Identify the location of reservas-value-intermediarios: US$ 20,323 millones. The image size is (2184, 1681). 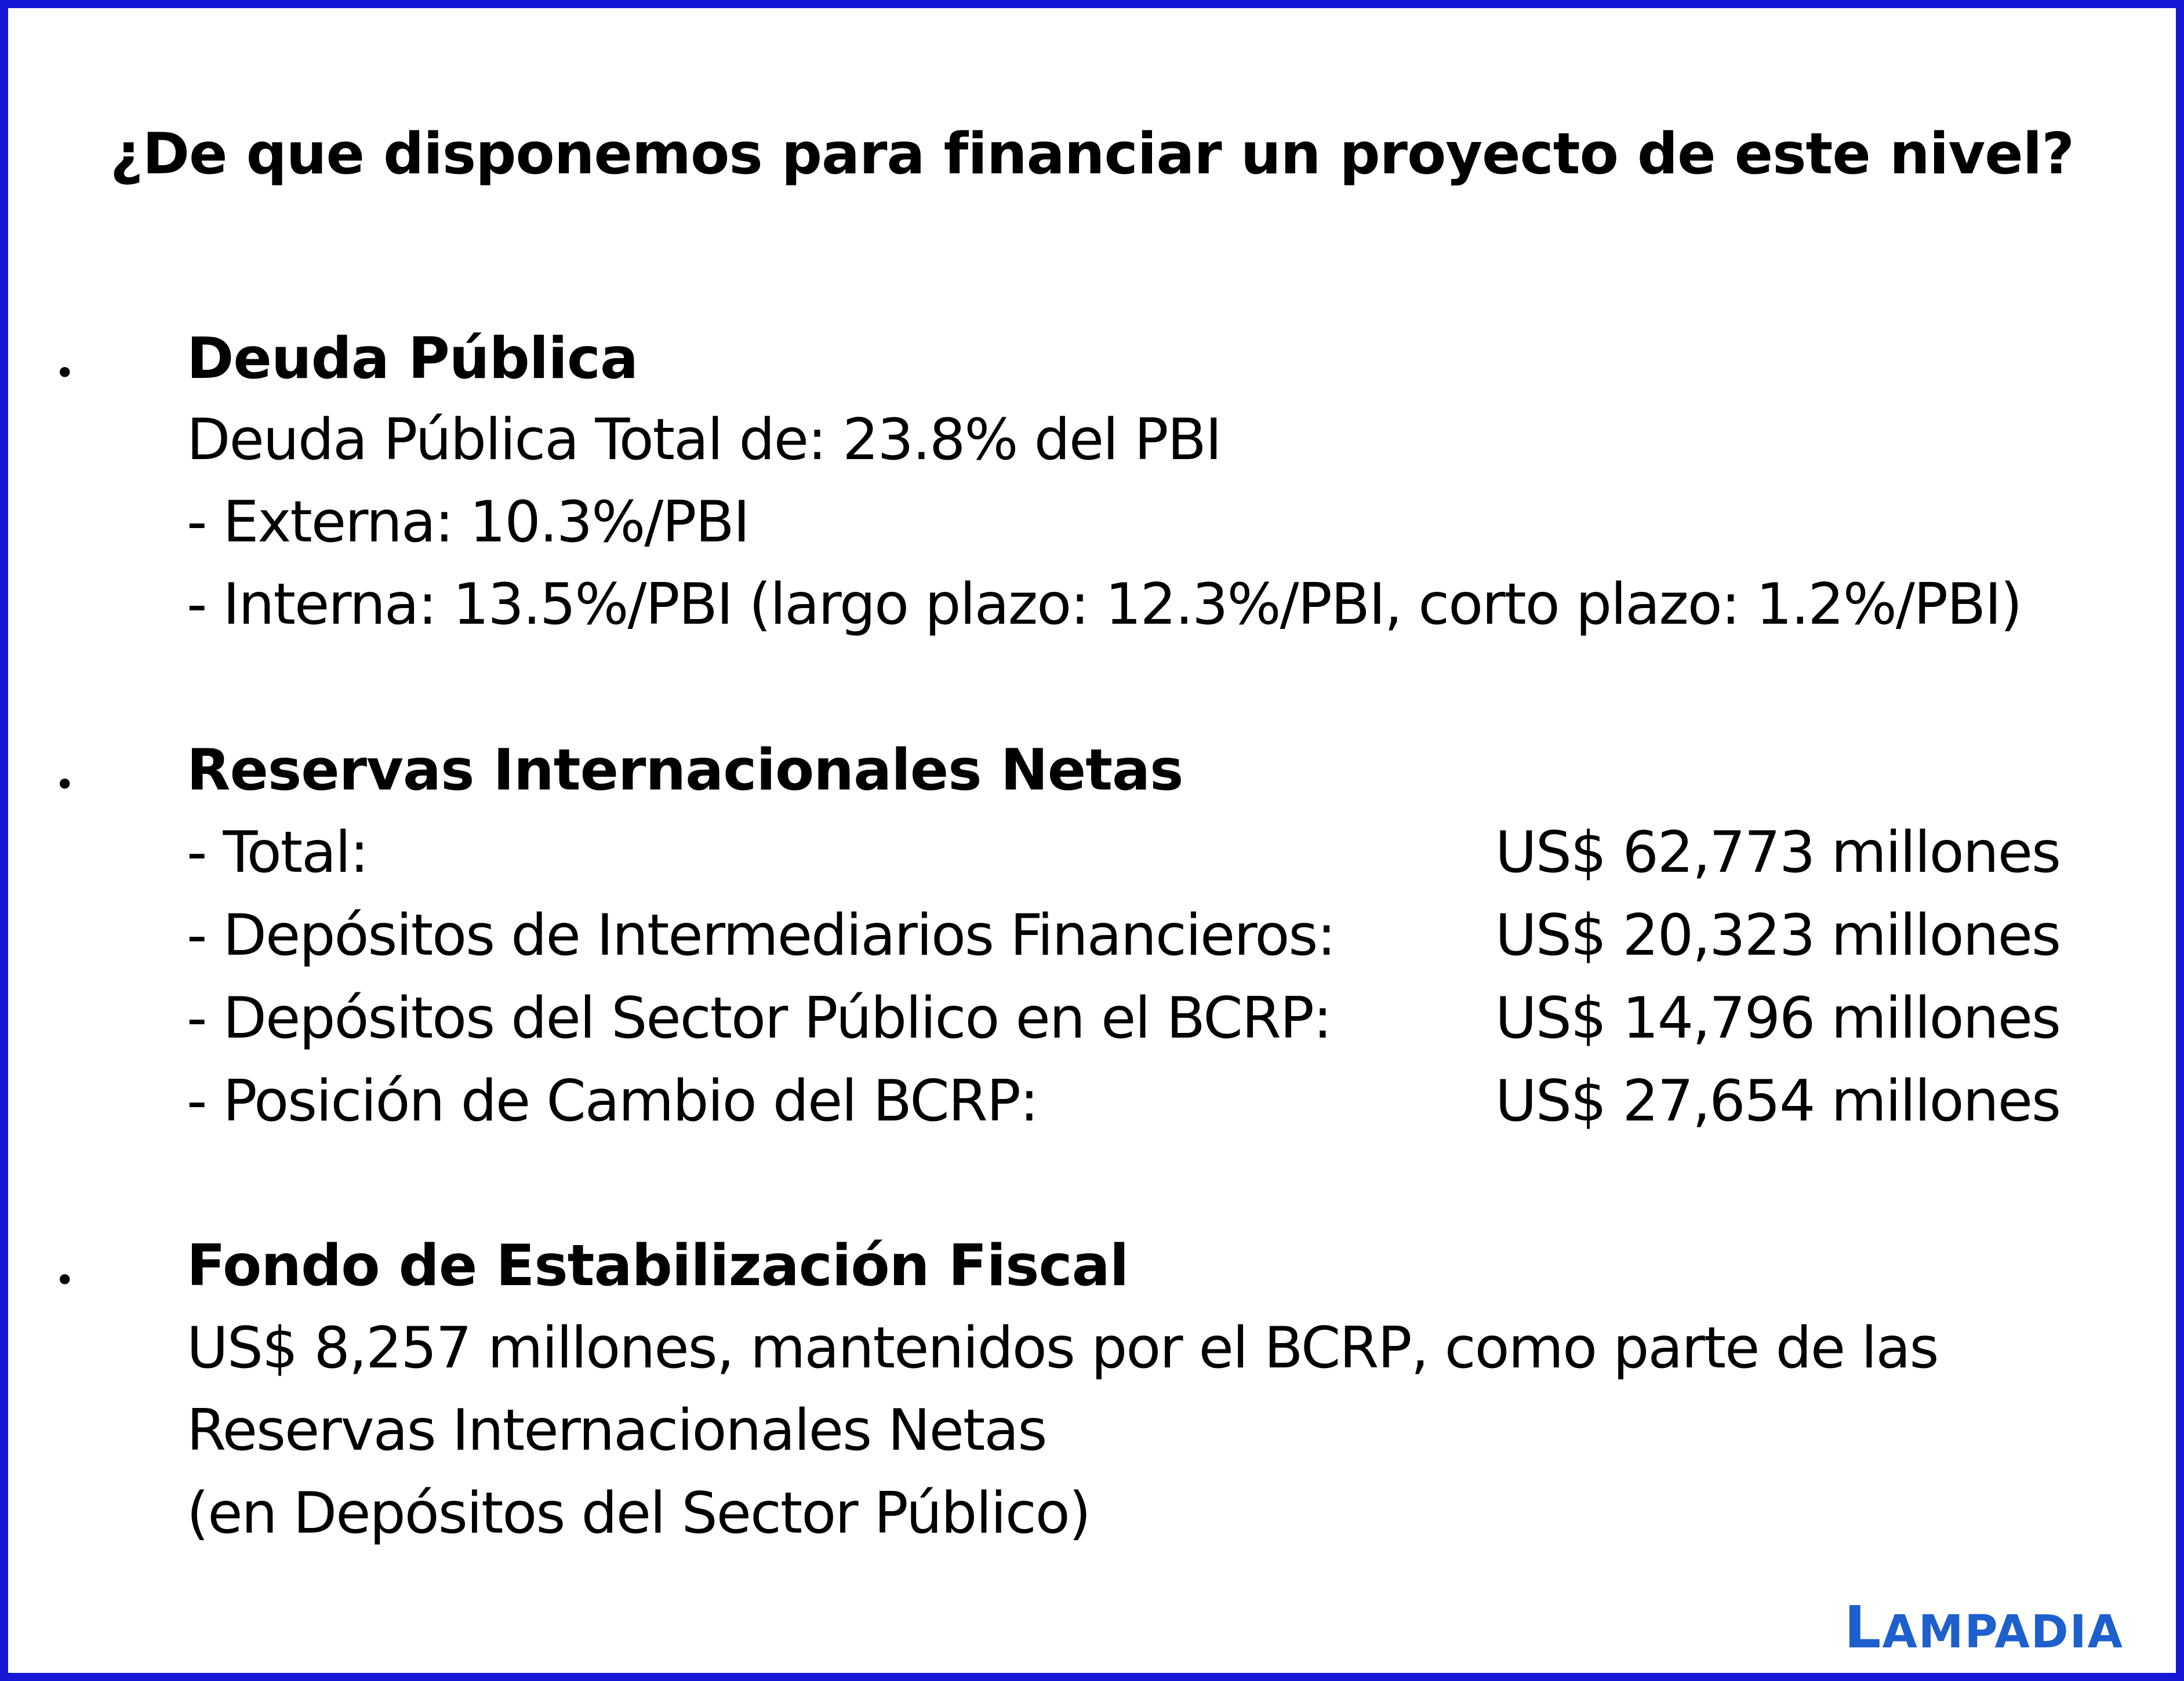
(1778, 936).